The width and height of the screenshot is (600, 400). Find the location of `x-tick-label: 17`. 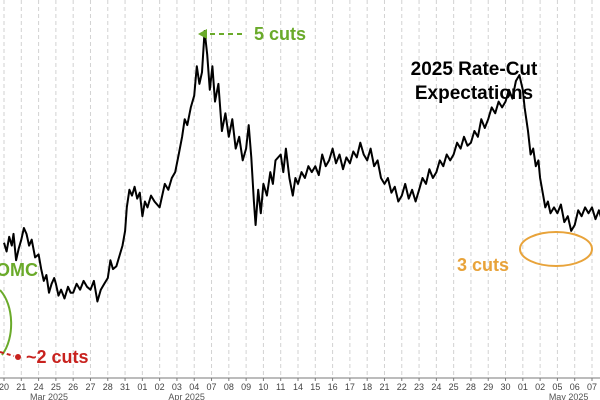

x-tick-label: 17 is located at coordinates (350, 387).